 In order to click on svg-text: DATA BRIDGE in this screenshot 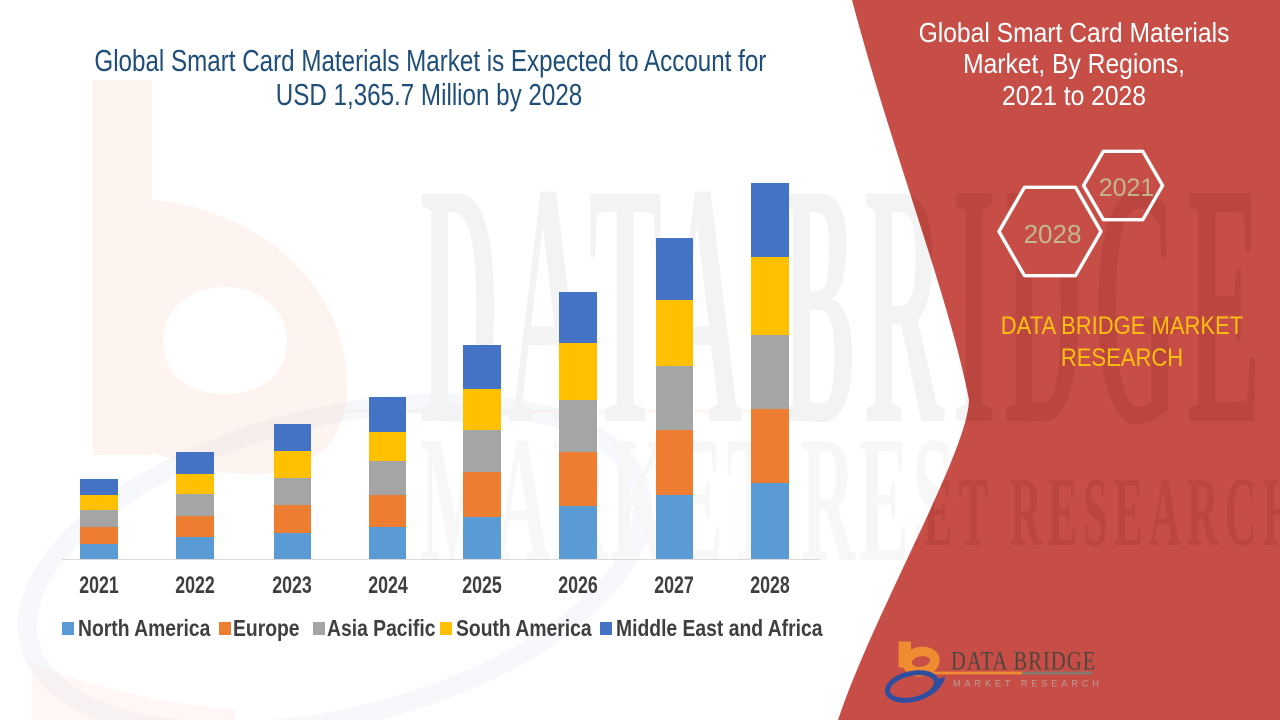, I will do `click(1023, 661)`.